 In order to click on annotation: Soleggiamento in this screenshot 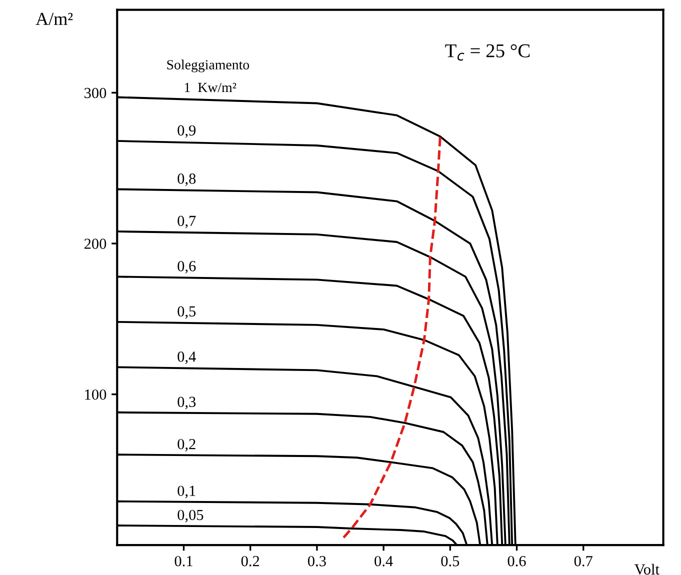, I will do `click(208, 66)`.